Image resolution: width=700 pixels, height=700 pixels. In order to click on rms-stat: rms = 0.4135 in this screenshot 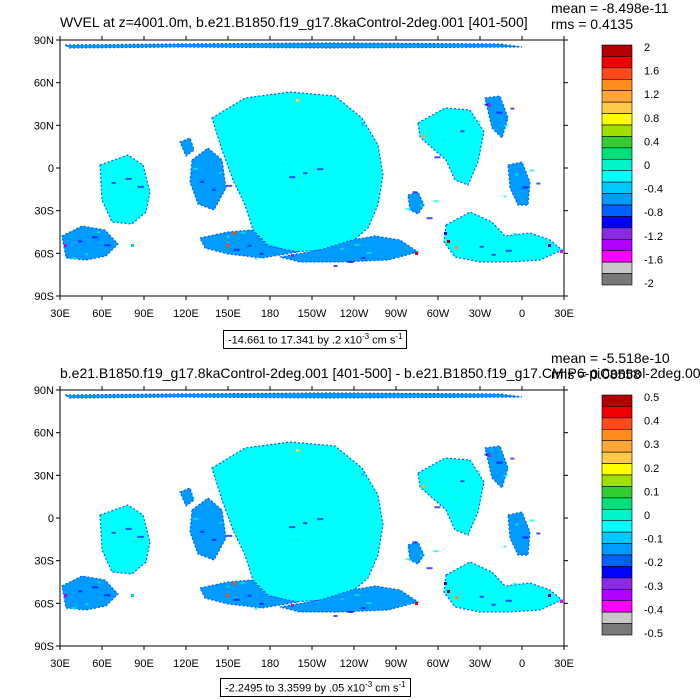, I will do `click(592, 24)`.